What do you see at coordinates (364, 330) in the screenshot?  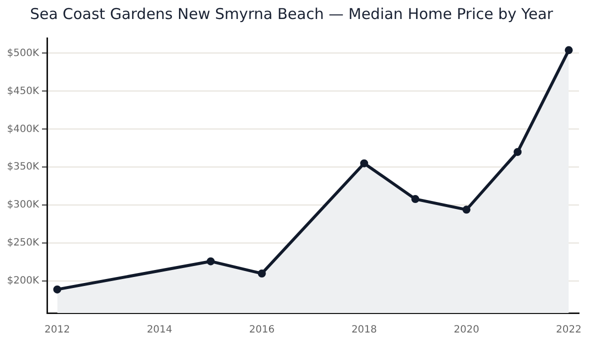 I see `x-tick-label: 2018` at bounding box center [364, 330].